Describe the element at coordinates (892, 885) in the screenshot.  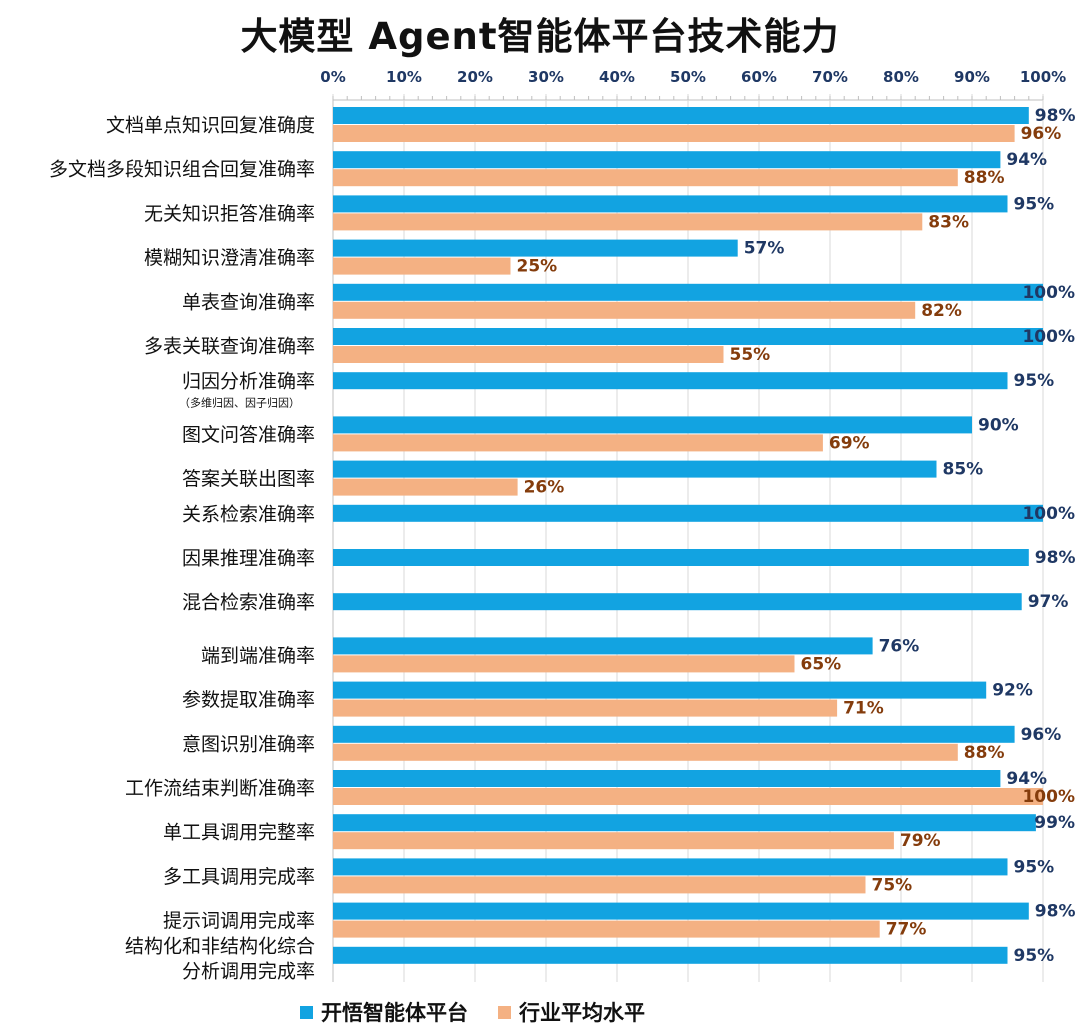
I see `data-label-series-b: 75%` at that location.